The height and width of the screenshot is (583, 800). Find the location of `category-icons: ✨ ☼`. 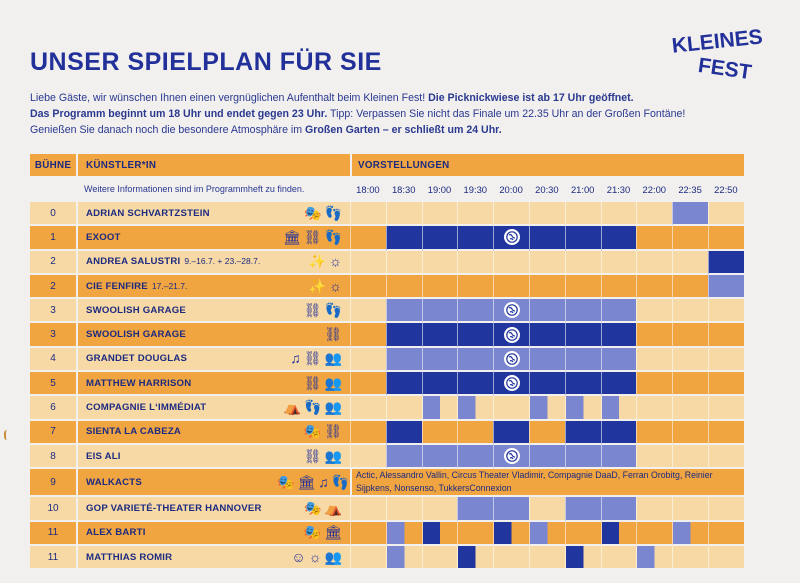

category-icons: ✨ ☼ is located at coordinates (312, 287).